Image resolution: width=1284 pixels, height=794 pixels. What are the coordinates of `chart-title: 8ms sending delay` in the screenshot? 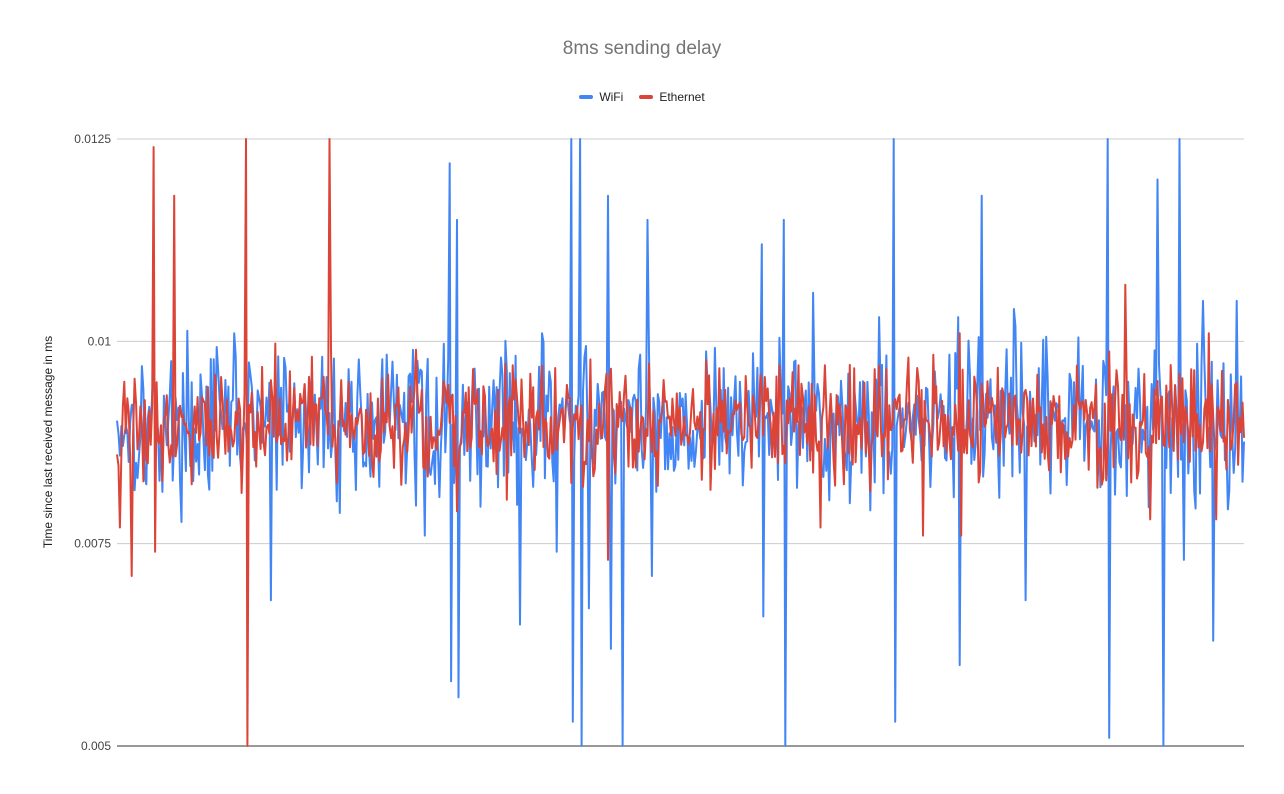 It's located at (642, 48).